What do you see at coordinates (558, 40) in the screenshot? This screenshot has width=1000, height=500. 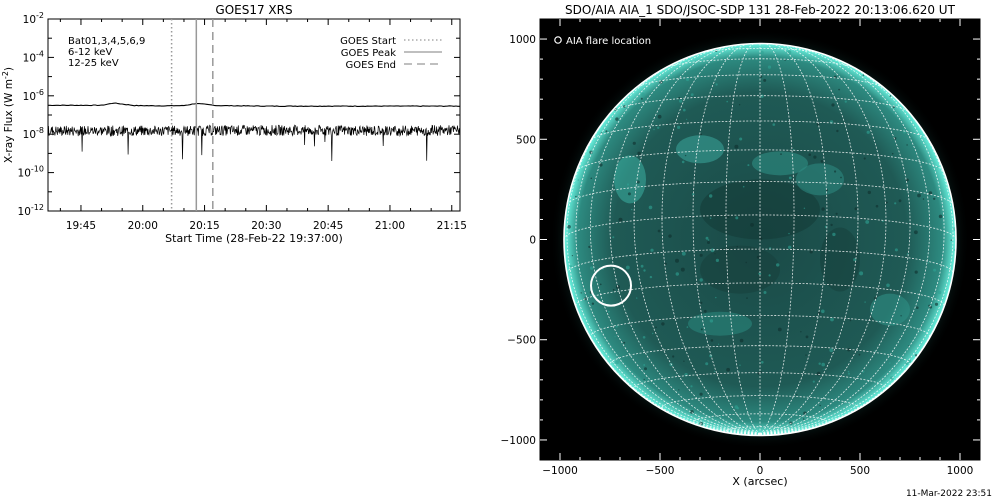 I see `flare-legend-symbol` at bounding box center [558, 40].